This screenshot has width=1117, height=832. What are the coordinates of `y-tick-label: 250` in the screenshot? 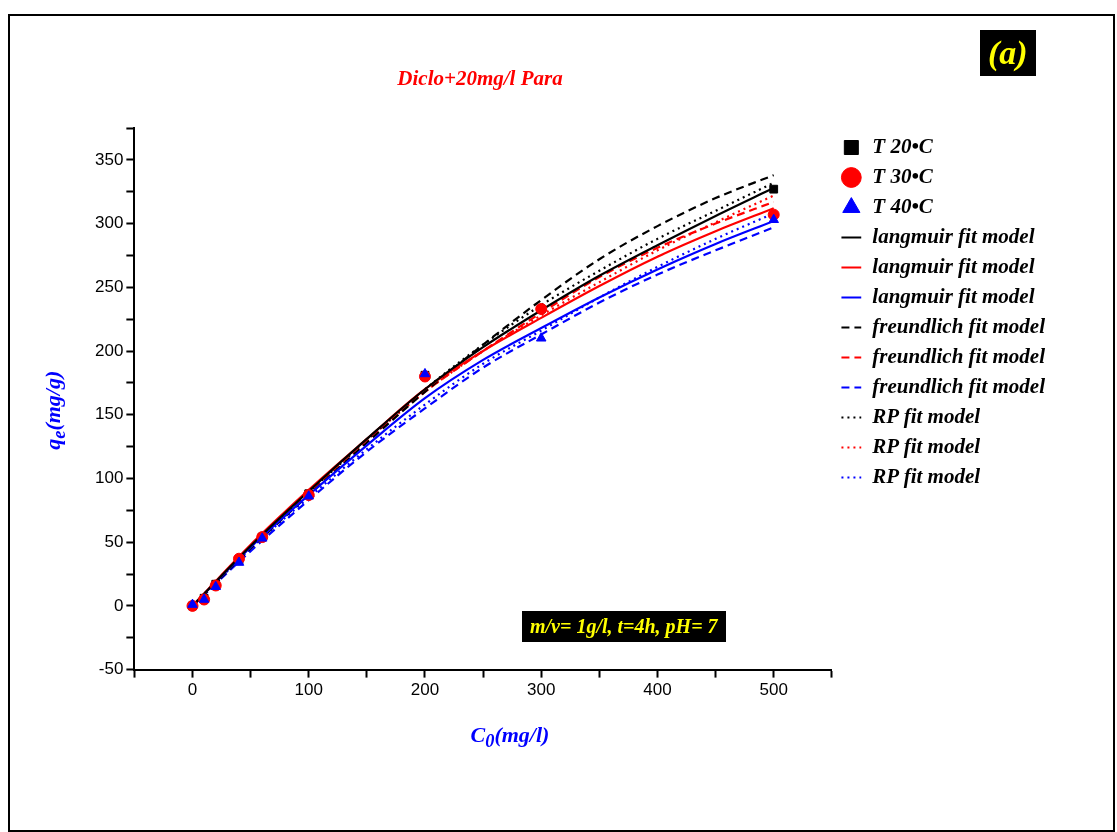 It's located at (109, 286).